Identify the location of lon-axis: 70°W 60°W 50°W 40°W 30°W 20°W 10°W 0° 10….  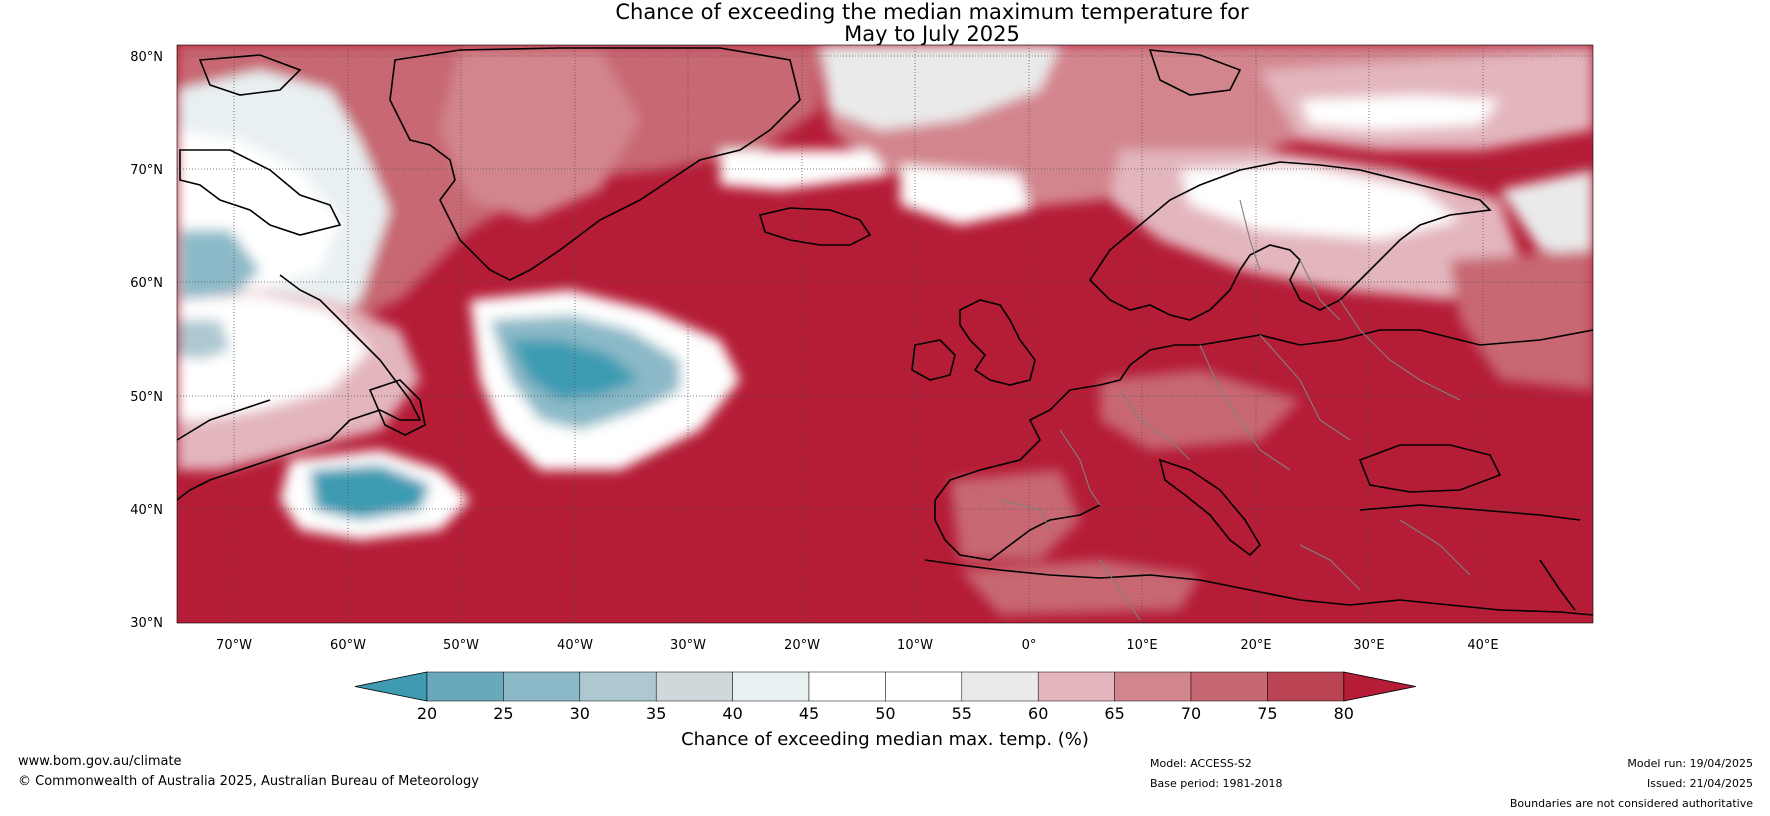
(857, 645).